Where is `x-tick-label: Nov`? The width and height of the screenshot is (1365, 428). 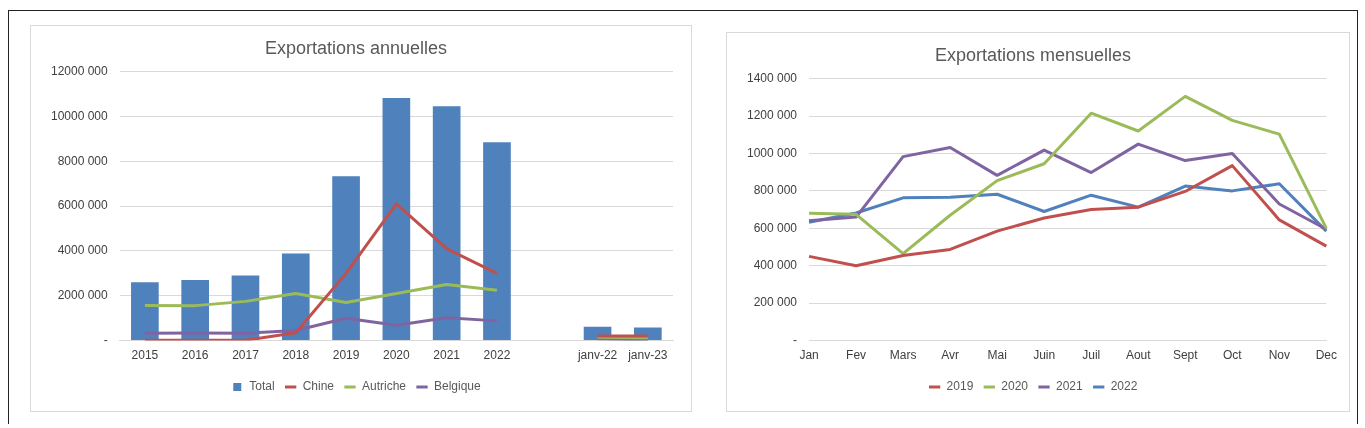
x-tick-label: Nov is located at coordinates (1279, 355).